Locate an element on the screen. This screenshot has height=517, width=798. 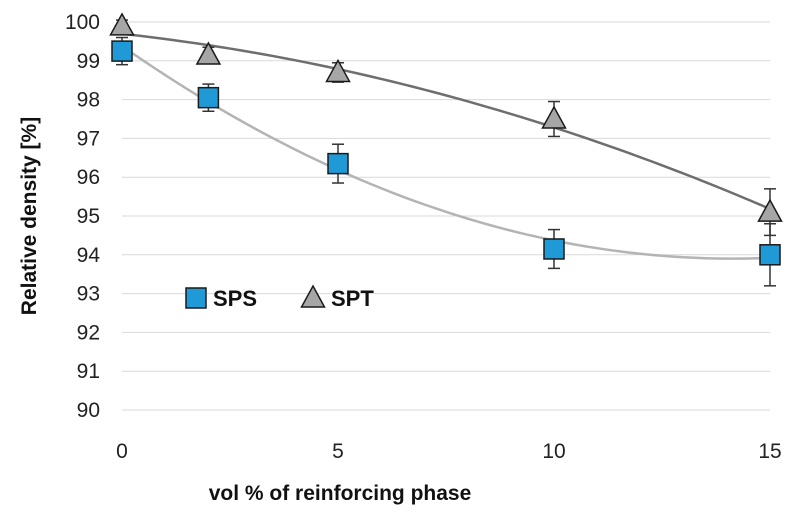
y-tick-label-91: 91 is located at coordinates (88, 371).